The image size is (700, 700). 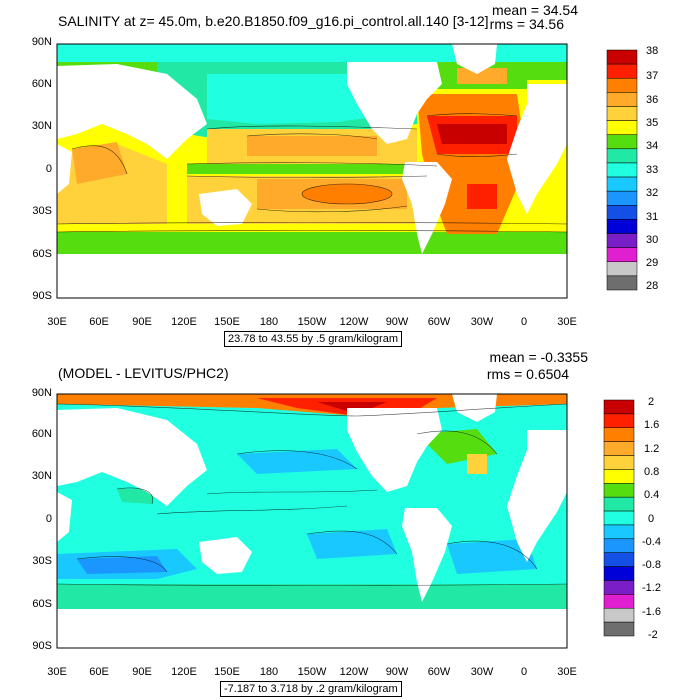 What do you see at coordinates (652, 240) in the screenshot?
I see `colorbar-label: 30` at bounding box center [652, 240].